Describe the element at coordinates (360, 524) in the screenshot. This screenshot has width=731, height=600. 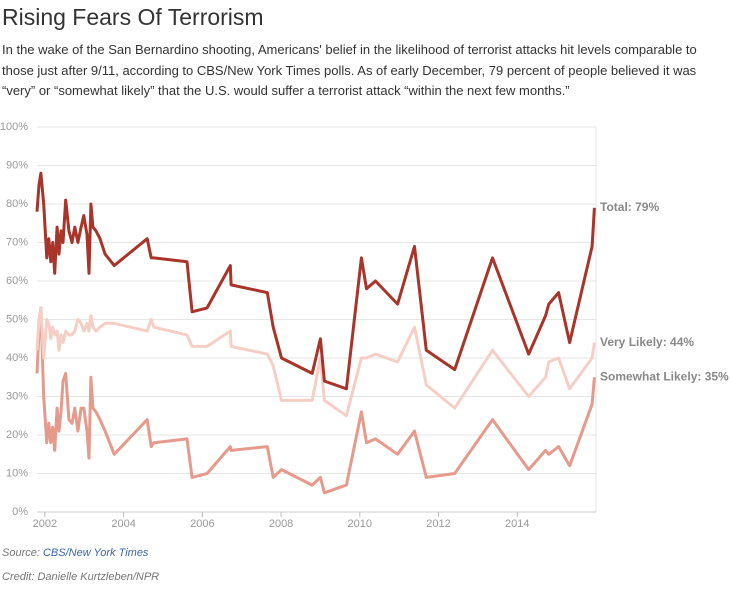
I see `x-tick-label: 2010` at that location.